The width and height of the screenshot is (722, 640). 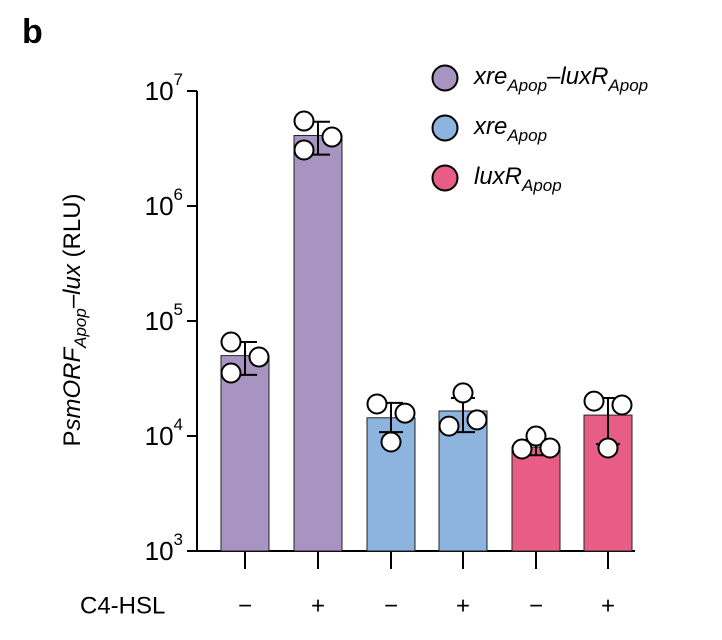 I want to click on y-tick-exponent: 6, so click(x=178, y=194).